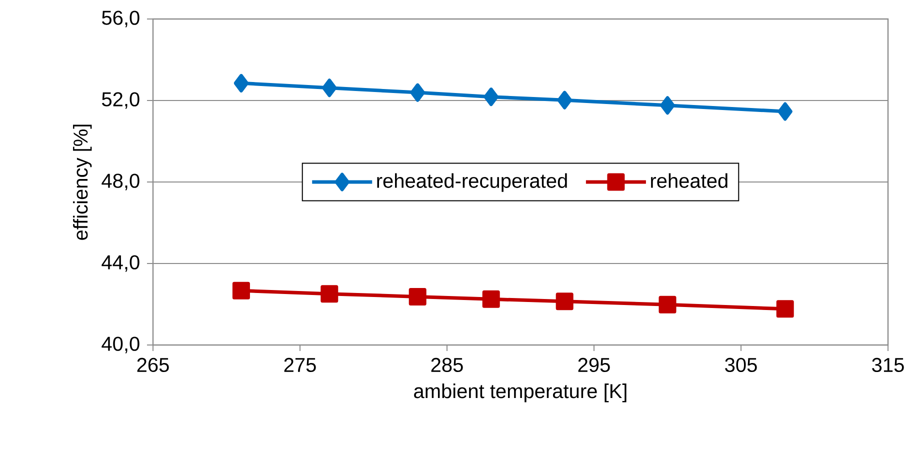 Image resolution: width=911 pixels, height=455 pixels. What do you see at coordinates (888, 365) in the screenshot?
I see `x-tick-label: 315` at bounding box center [888, 365].